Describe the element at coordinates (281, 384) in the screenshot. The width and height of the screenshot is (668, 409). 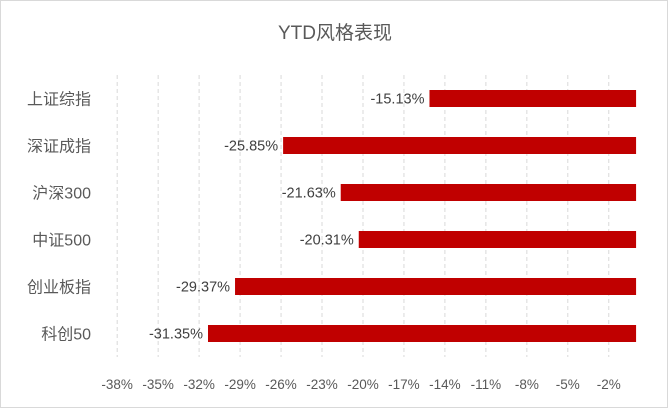
I see `x-tick-label: -26%` at that location.